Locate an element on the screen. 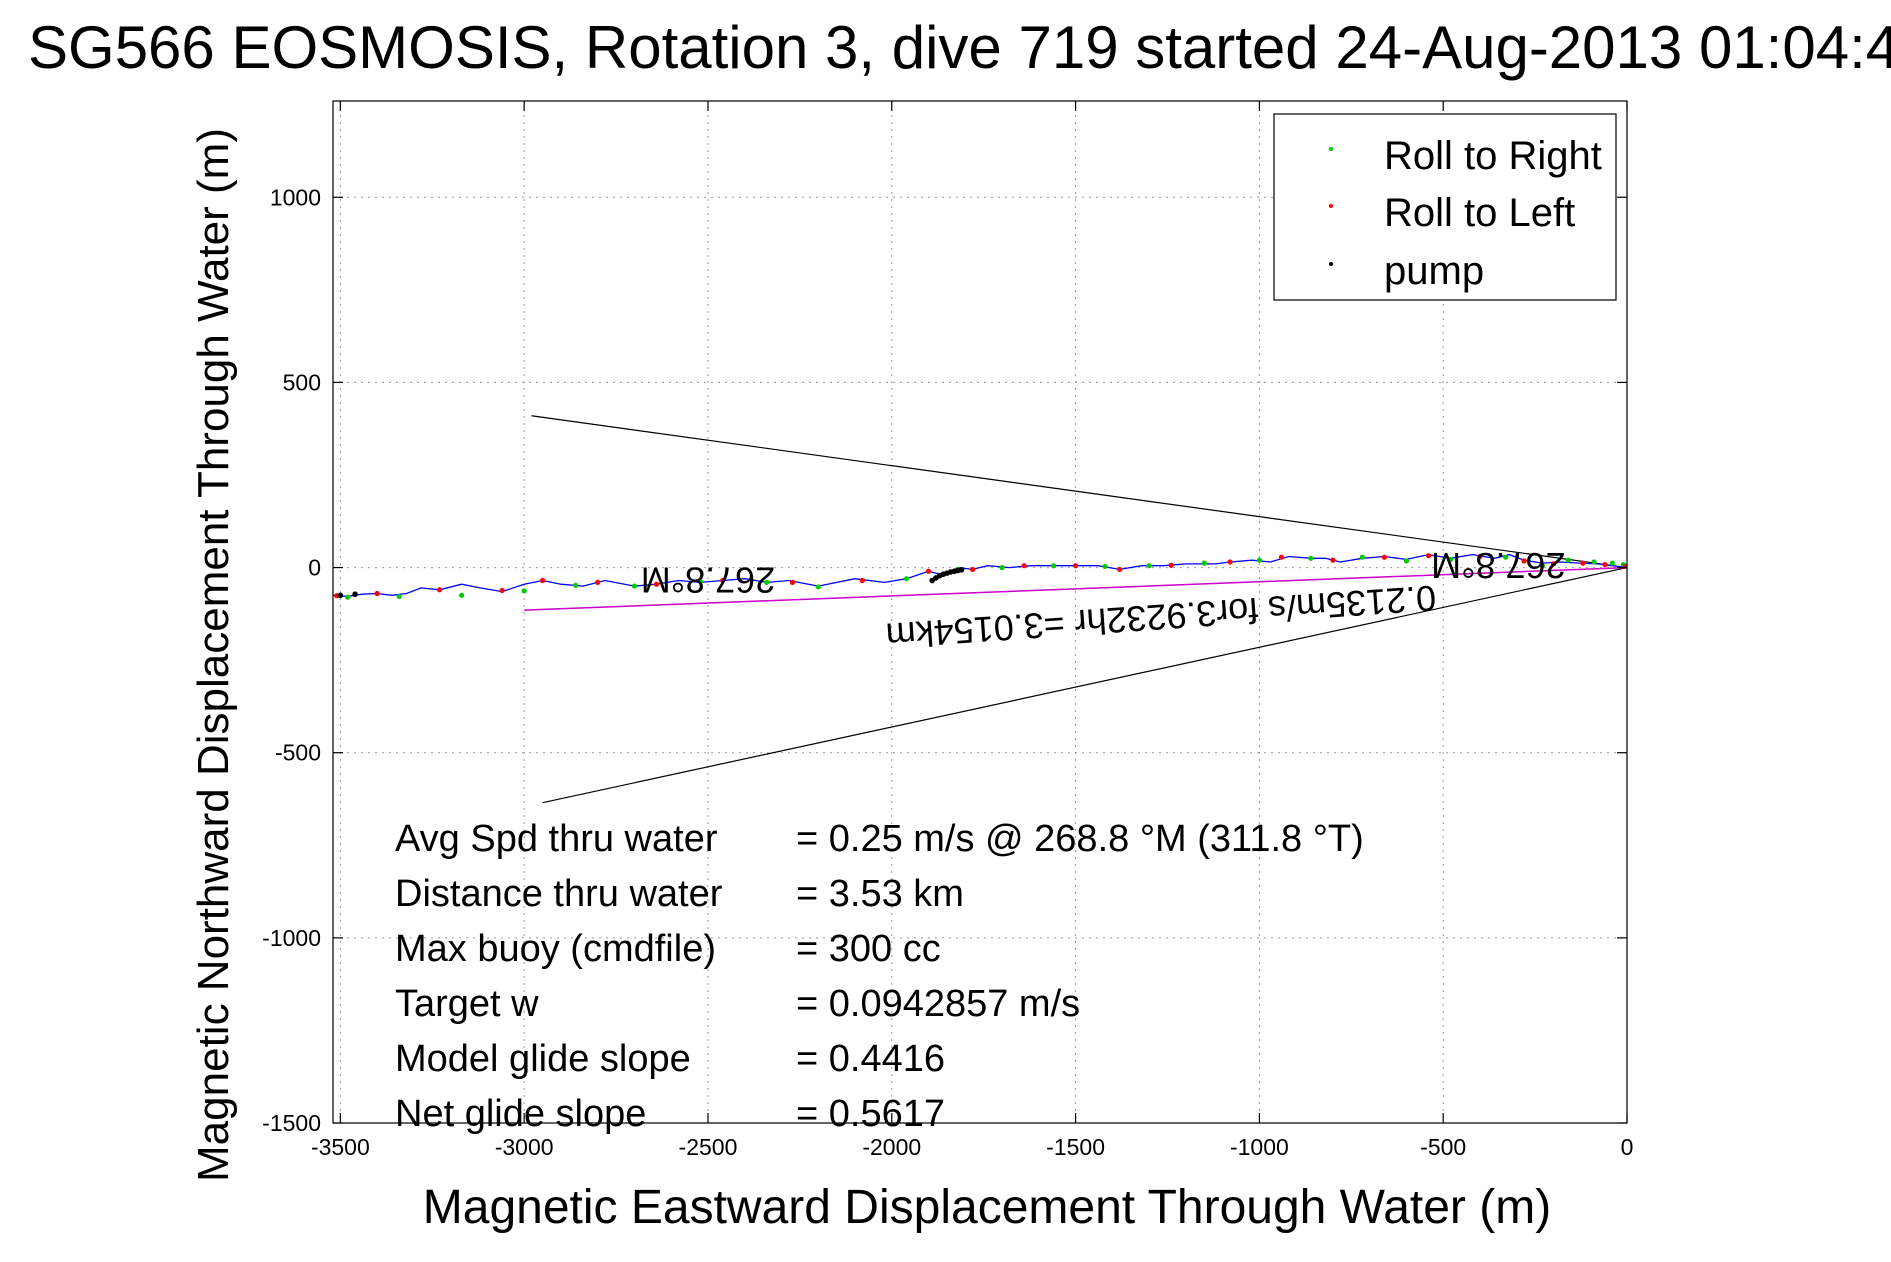  legend-marker-pump is located at coordinates (1331, 264).